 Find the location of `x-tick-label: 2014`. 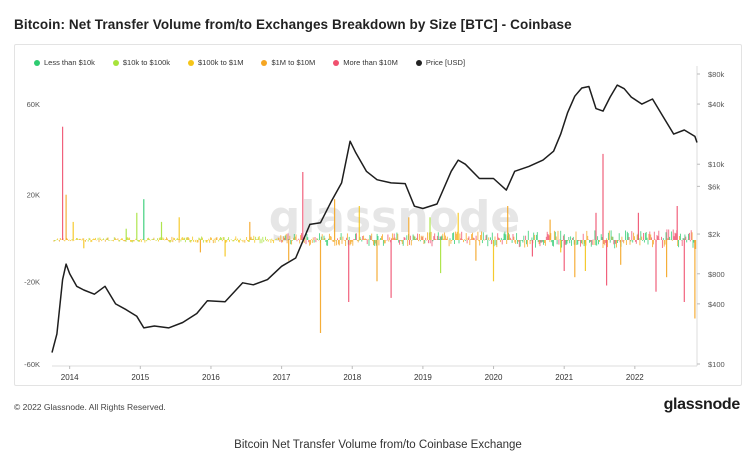

x-tick-label: 2014 is located at coordinates (70, 377).